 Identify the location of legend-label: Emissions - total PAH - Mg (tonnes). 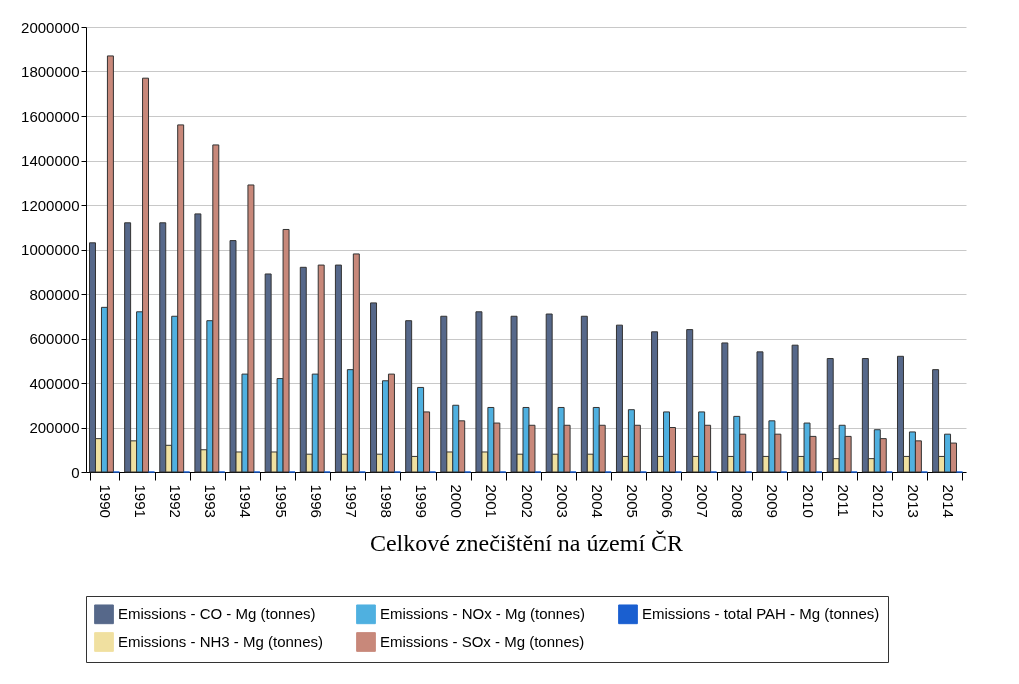
(761, 614).